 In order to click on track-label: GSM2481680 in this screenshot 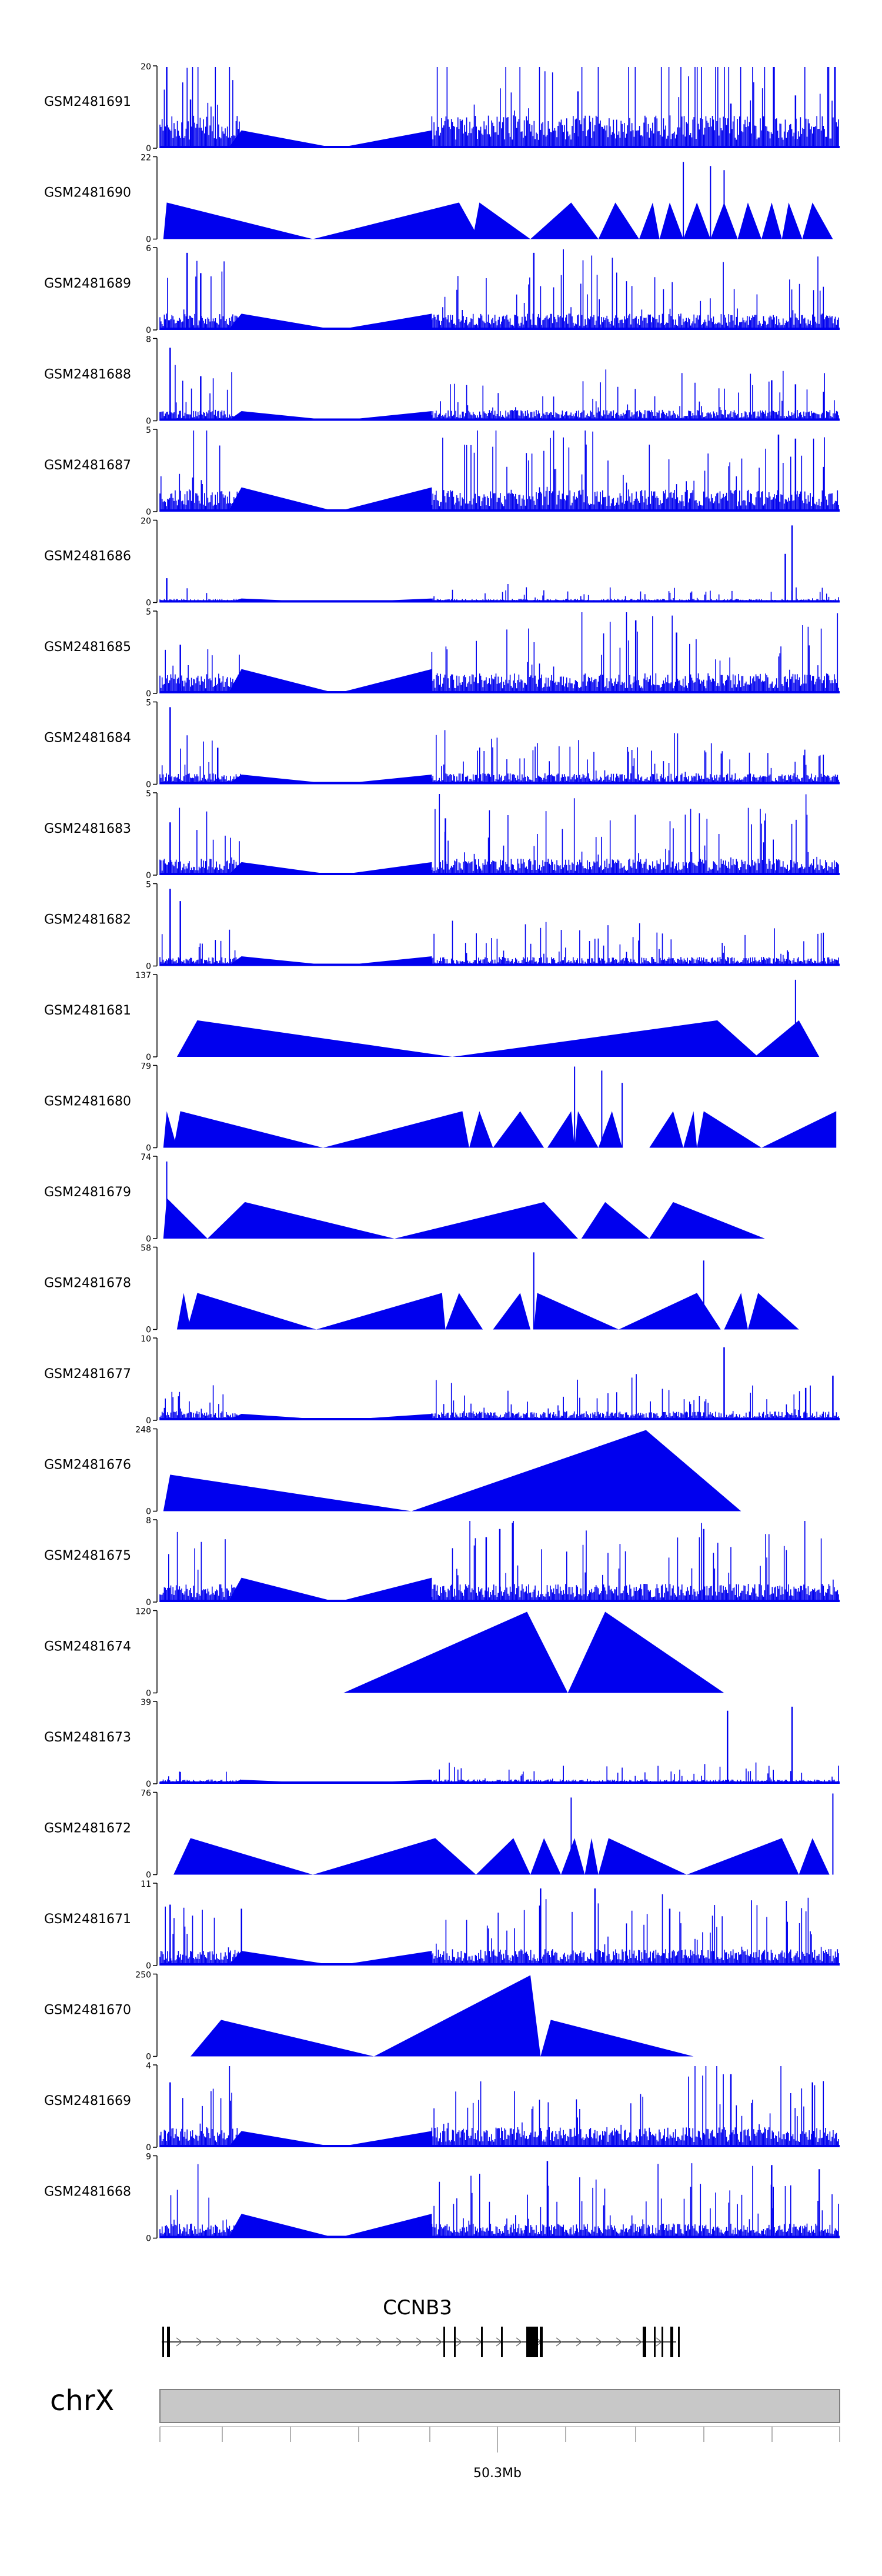, I will do `click(87, 1102)`.